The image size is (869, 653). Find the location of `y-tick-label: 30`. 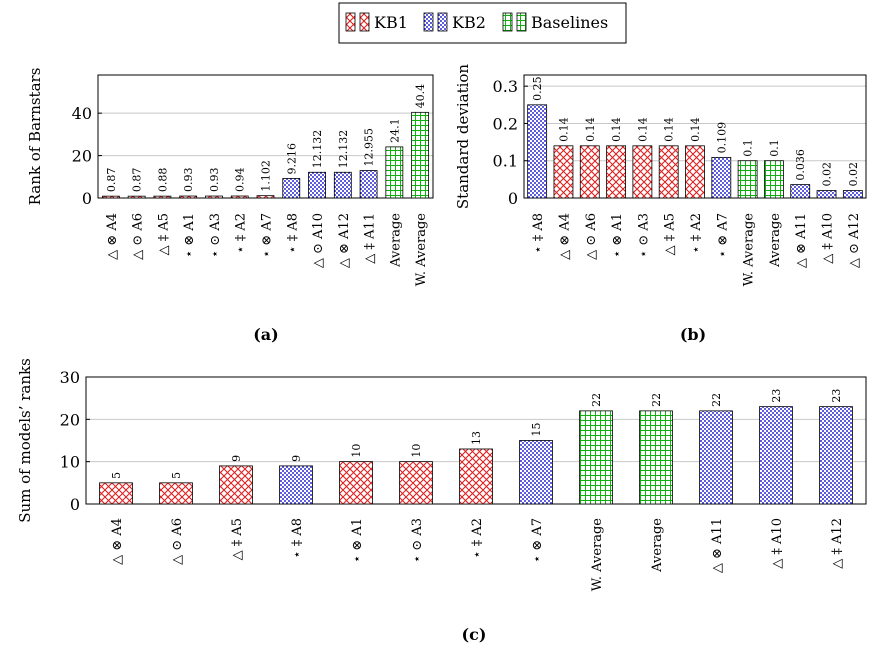

y-tick-label: 30 is located at coordinates (70, 377).